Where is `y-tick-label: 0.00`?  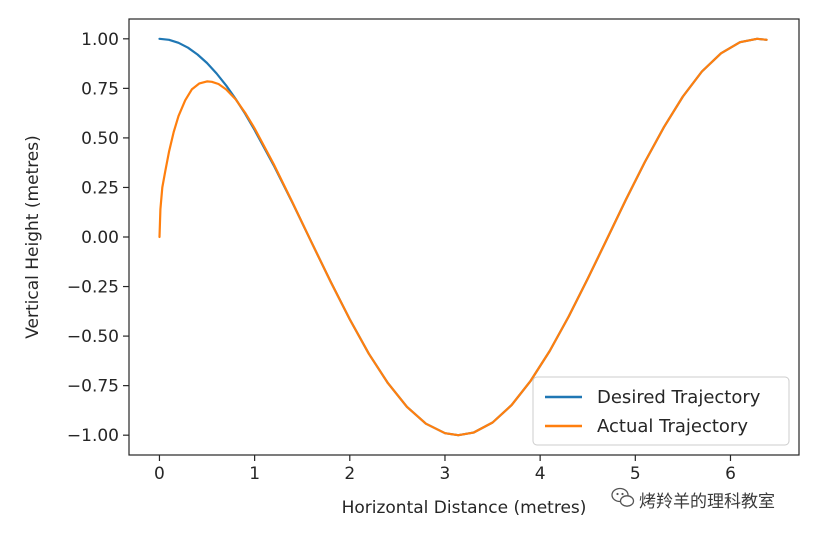 y-tick-label: 0.00 is located at coordinates (100, 238).